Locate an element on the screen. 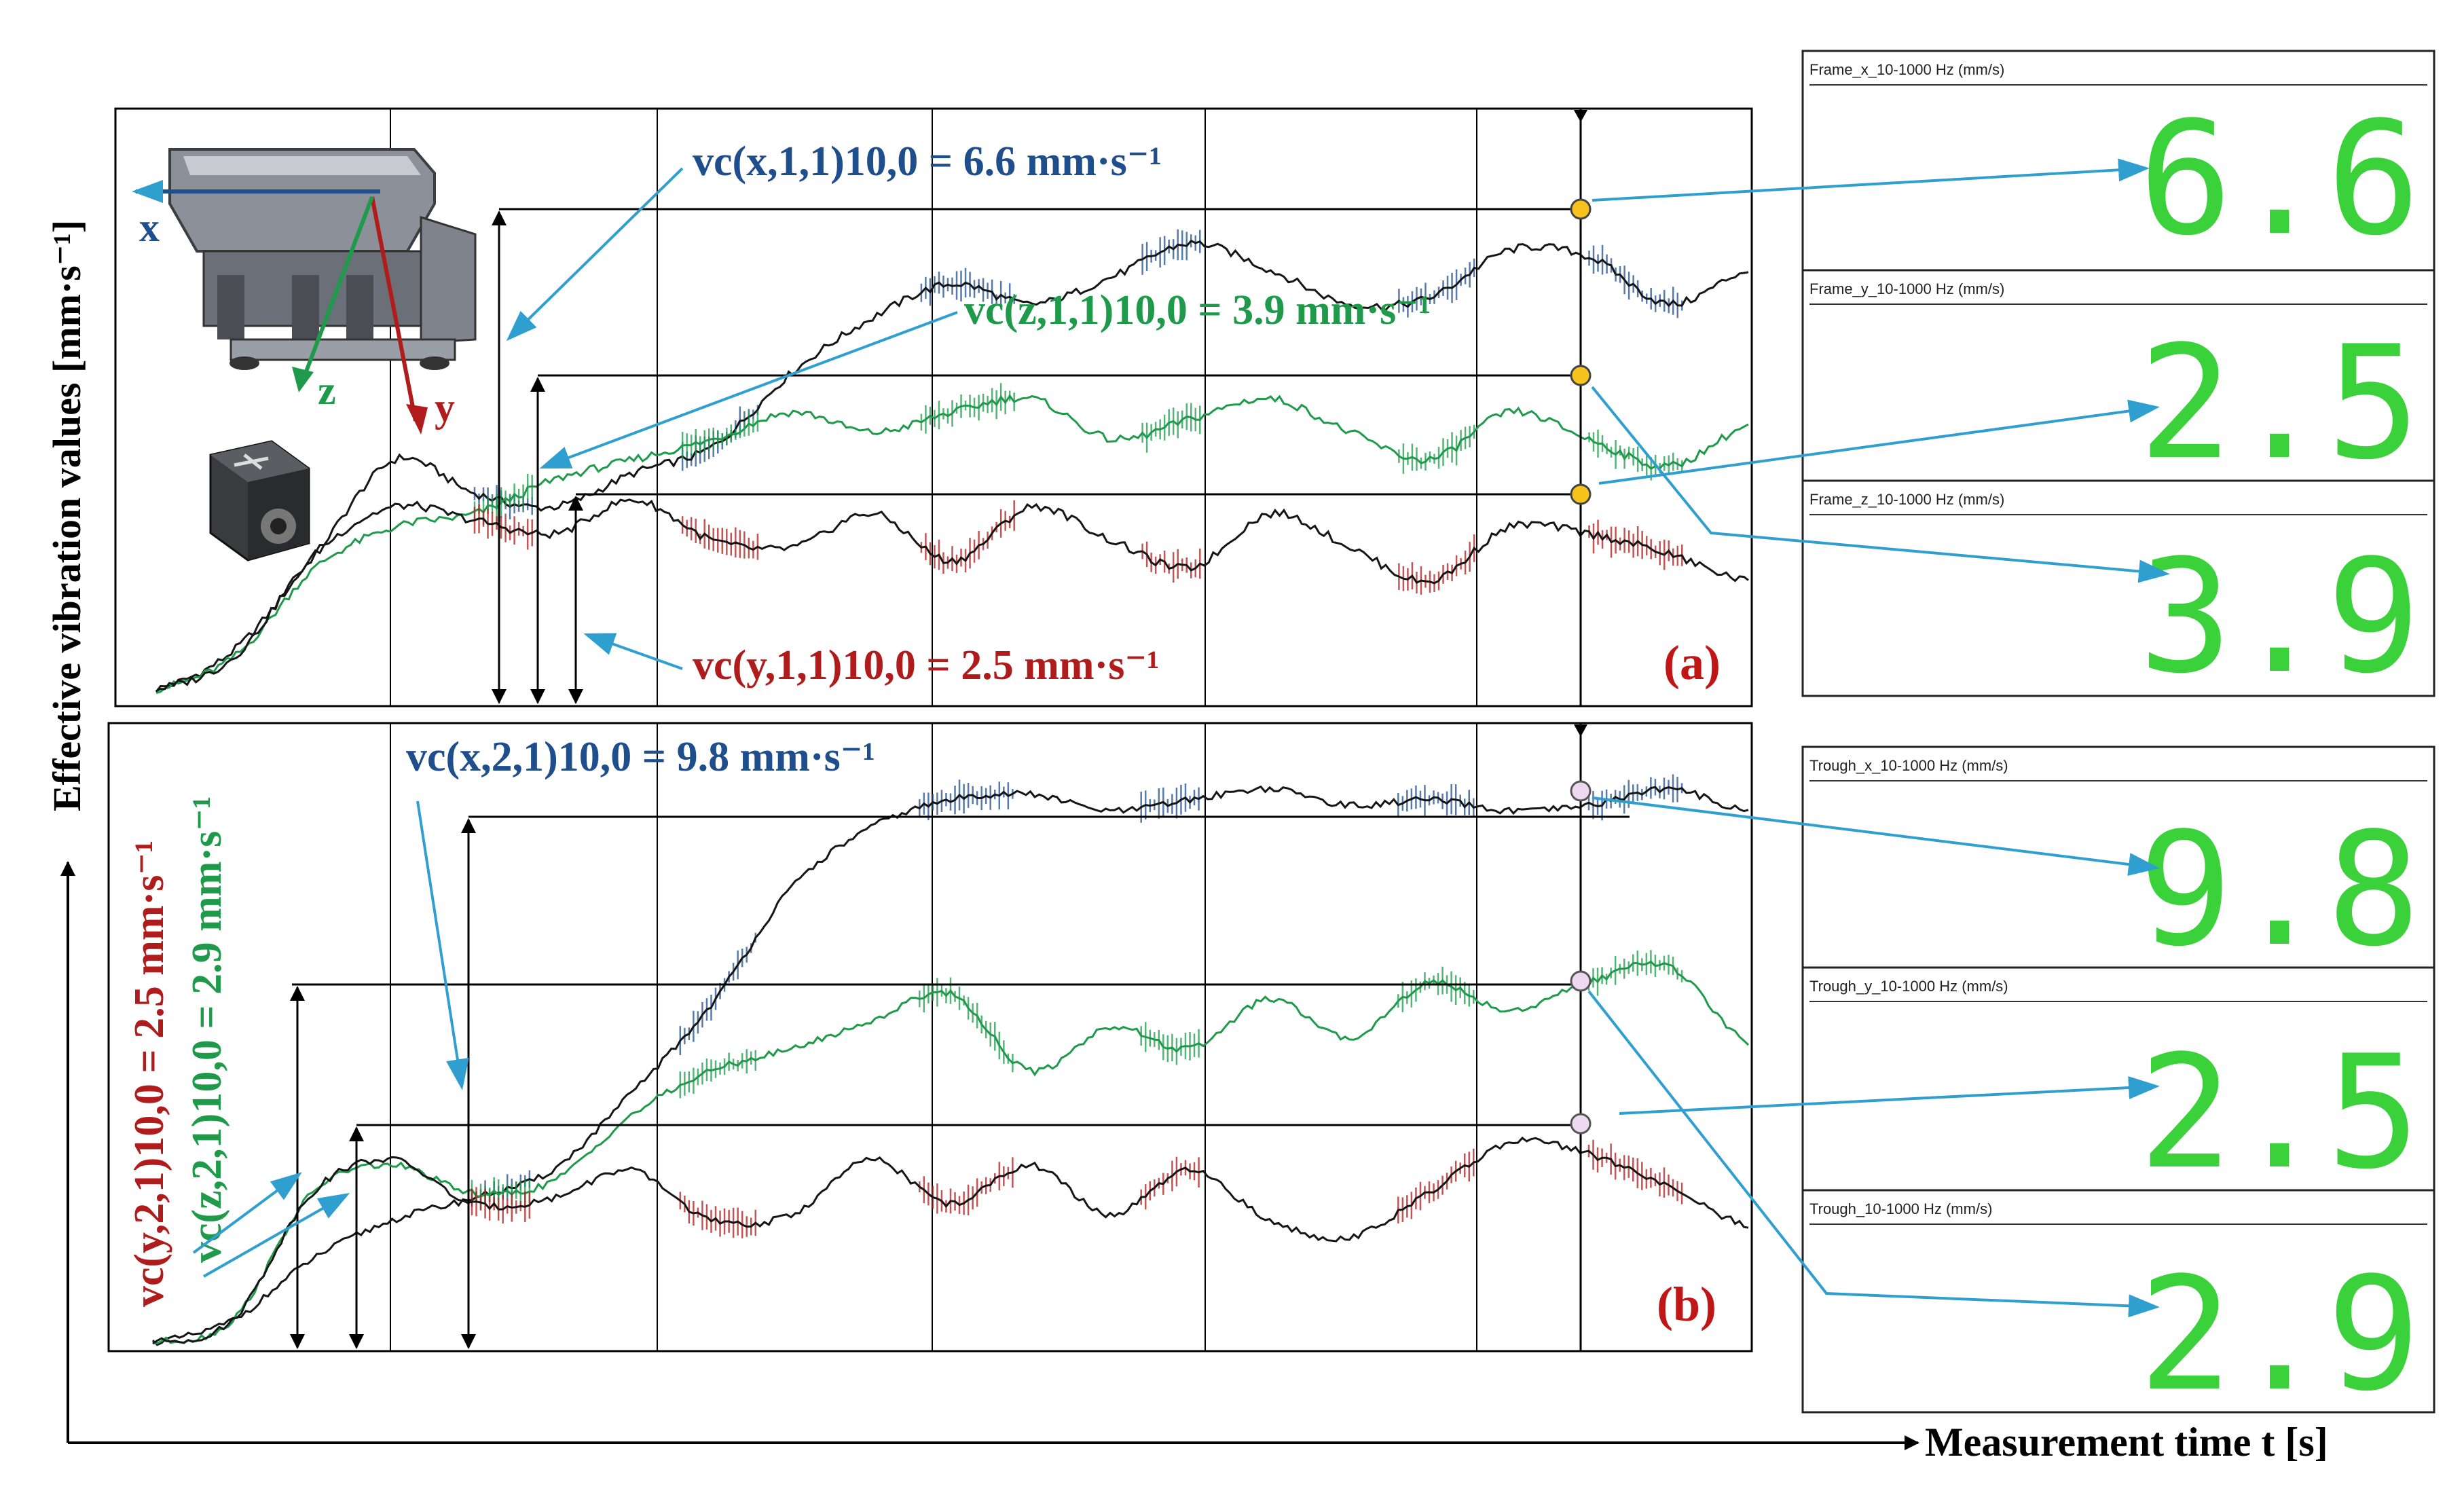 The image size is (2464, 1491). y-axis-letter: y is located at coordinates (445, 408).